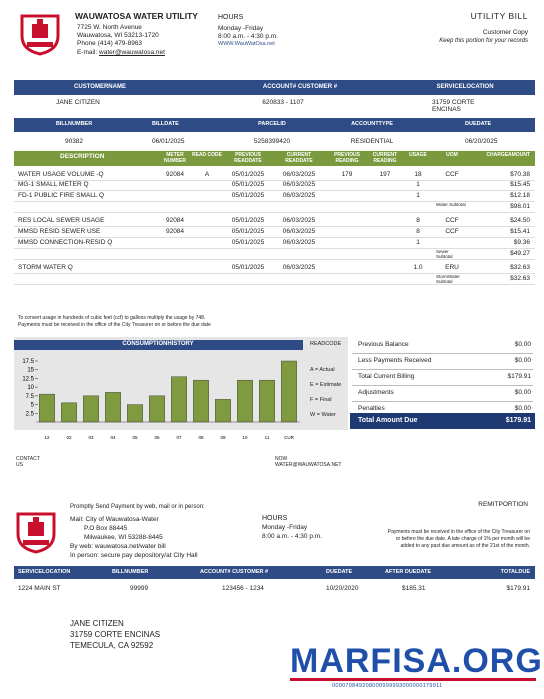  I want to click on remit-mail: By web: wauwatosa.net/water bill, so click(118, 546).